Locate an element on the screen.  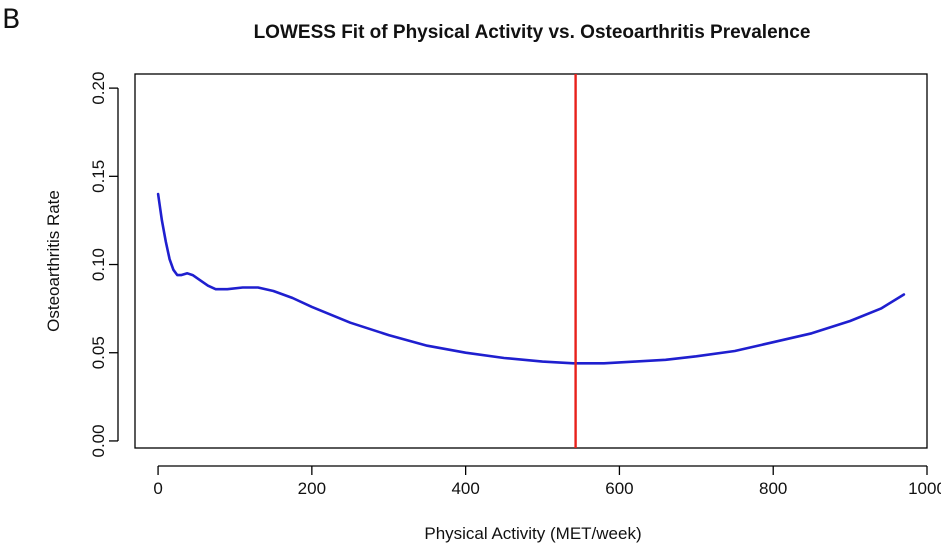
y-axis: 0.00 0.05 0.10 0.15 0.20 is located at coordinates (104, 264).